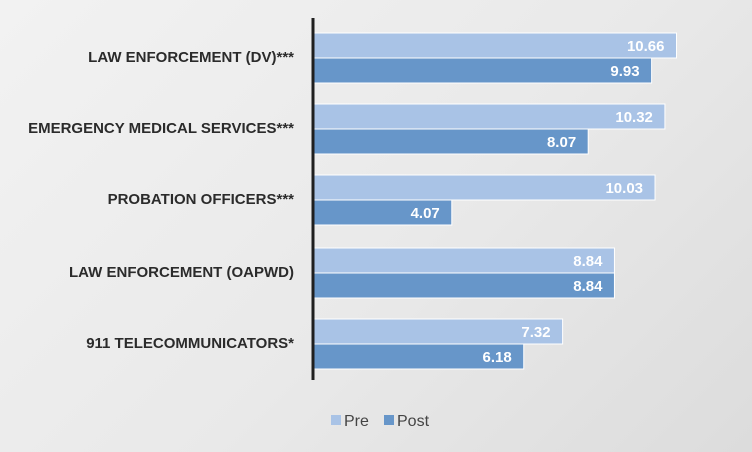 This screenshot has height=452, width=752. I want to click on category-label: LAW ENFORCEMENT (OAPWD), so click(181, 272).